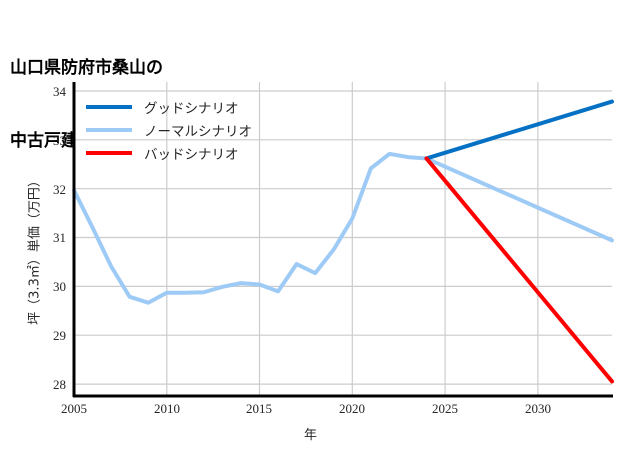  Describe the element at coordinates (191, 154) in the screenshot. I see `legend-label-bad: バッドシナリオ` at that location.